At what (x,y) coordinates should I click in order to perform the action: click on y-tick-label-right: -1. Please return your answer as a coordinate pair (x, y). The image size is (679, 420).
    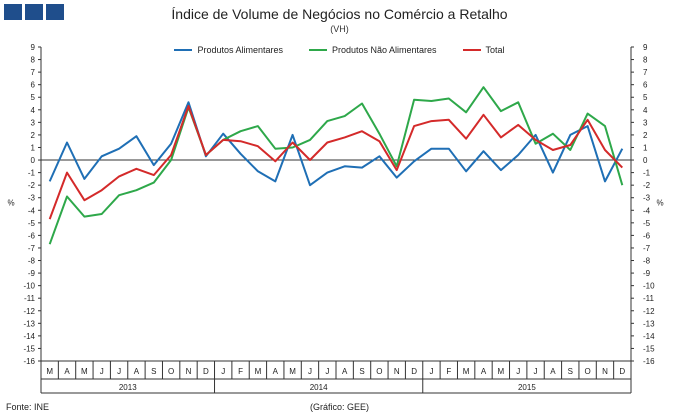
    Looking at the image, I should click on (647, 173).